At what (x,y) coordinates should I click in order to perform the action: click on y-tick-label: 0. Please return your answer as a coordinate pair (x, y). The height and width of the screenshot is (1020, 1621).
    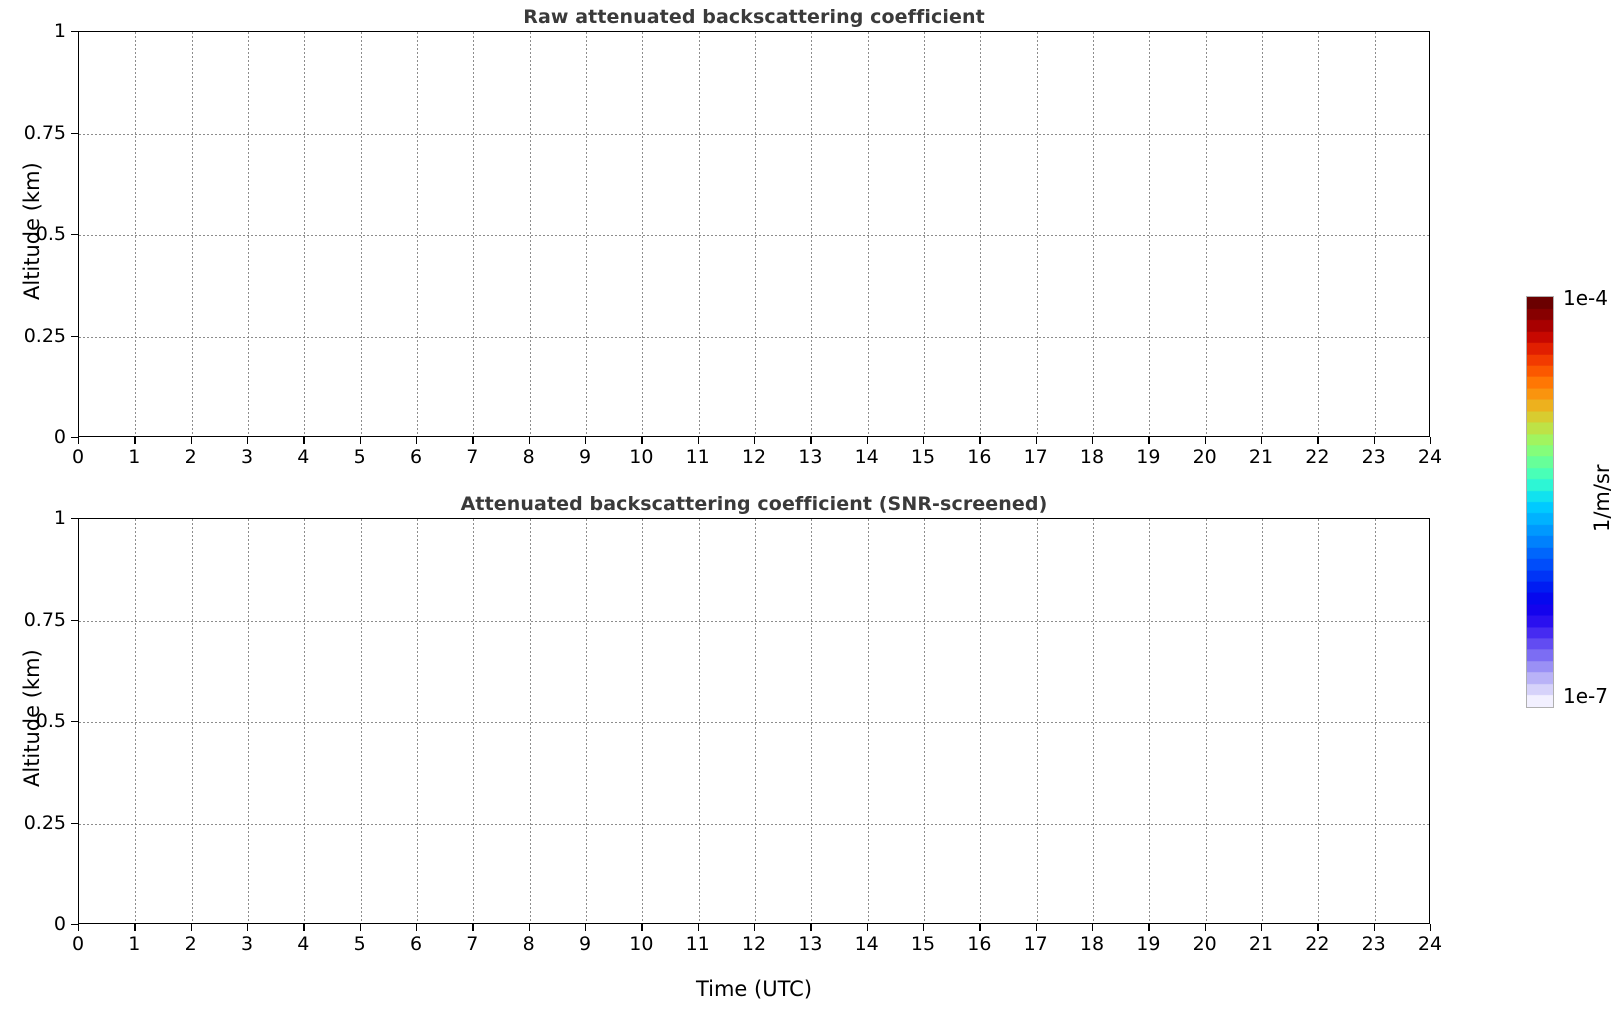
    Looking at the image, I should click on (59, 437).